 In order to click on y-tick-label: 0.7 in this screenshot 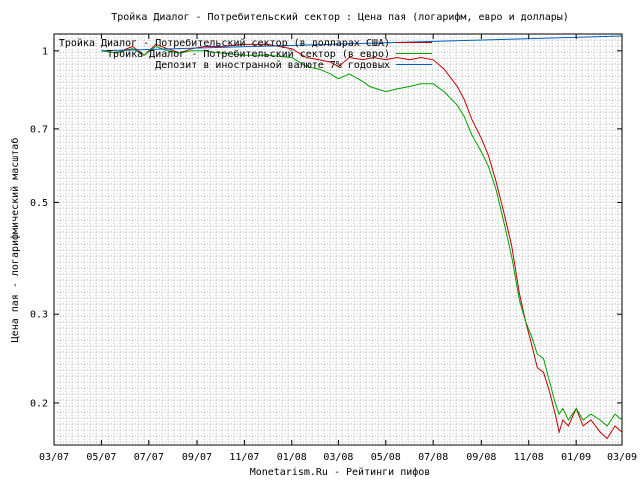, I will do `click(39, 129)`.